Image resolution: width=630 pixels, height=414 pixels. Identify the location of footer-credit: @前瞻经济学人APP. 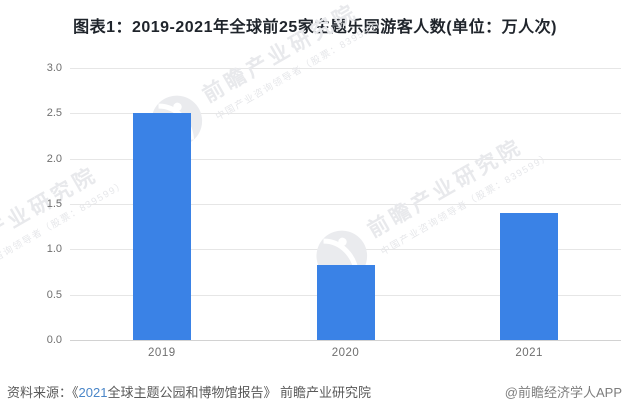
(563, 392).